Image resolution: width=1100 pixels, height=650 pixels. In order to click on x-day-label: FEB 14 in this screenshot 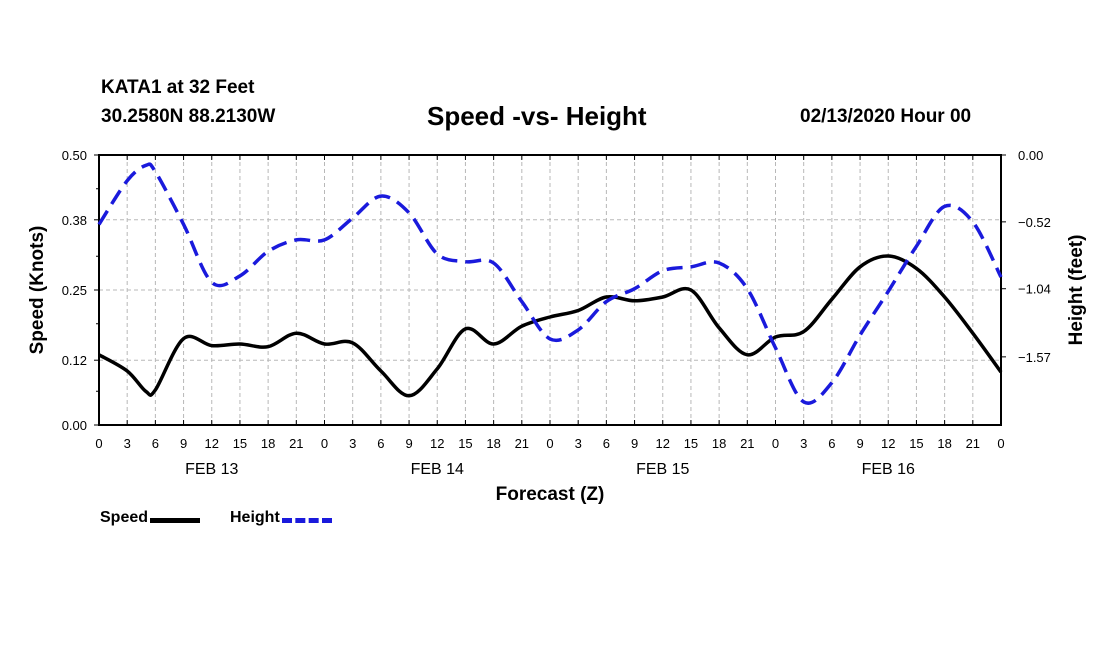, I will do `click(437, 469)`.